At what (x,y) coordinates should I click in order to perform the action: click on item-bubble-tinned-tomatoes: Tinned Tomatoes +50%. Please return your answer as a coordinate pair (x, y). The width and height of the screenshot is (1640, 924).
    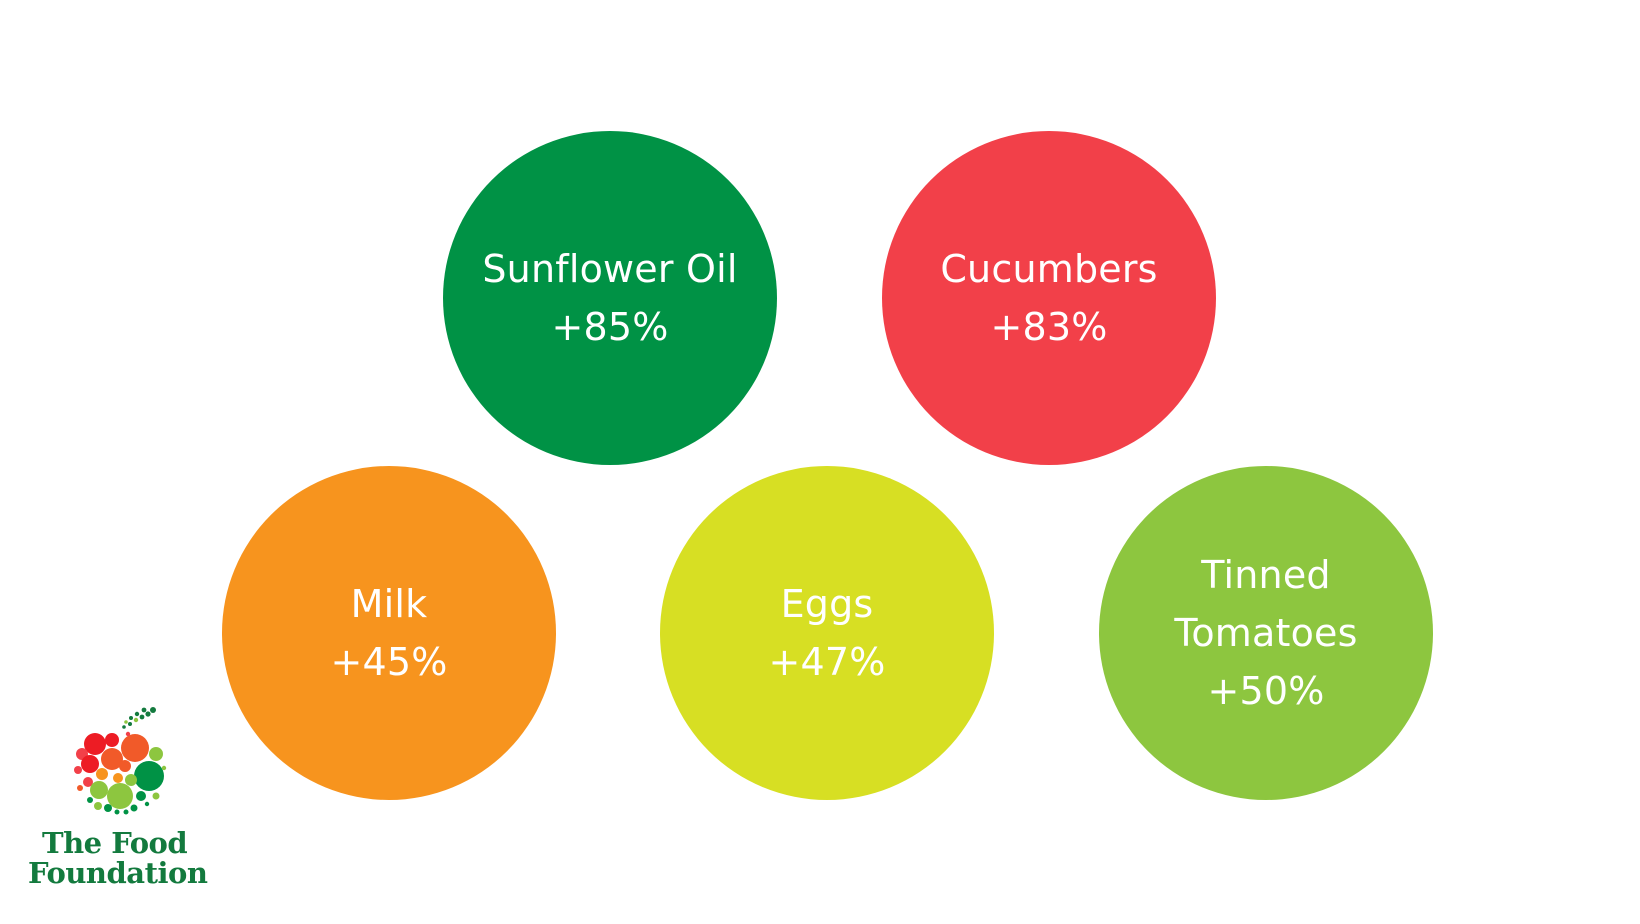
    Looking at the image, I should click on (1266, 633).